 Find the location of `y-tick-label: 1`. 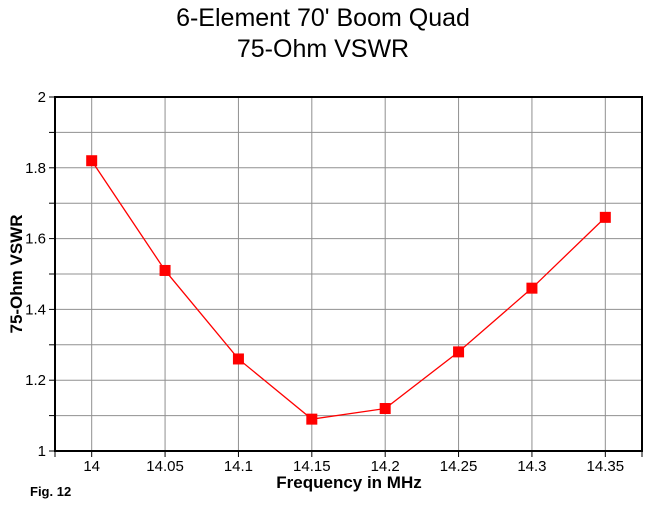

y-tick-label: 1 is located at coordinates (42, 451).